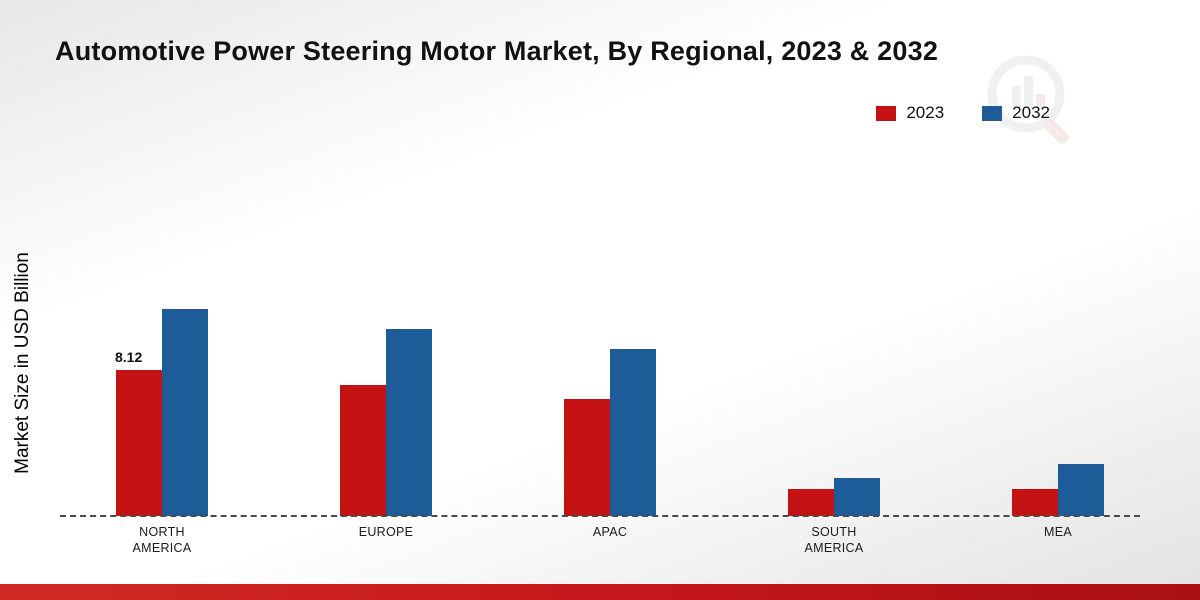 This screenshot has width=1200, height=600. Describe the element at coordinates (857, 497) in the screenshot. I see `bar-2032-south-america` at that location.